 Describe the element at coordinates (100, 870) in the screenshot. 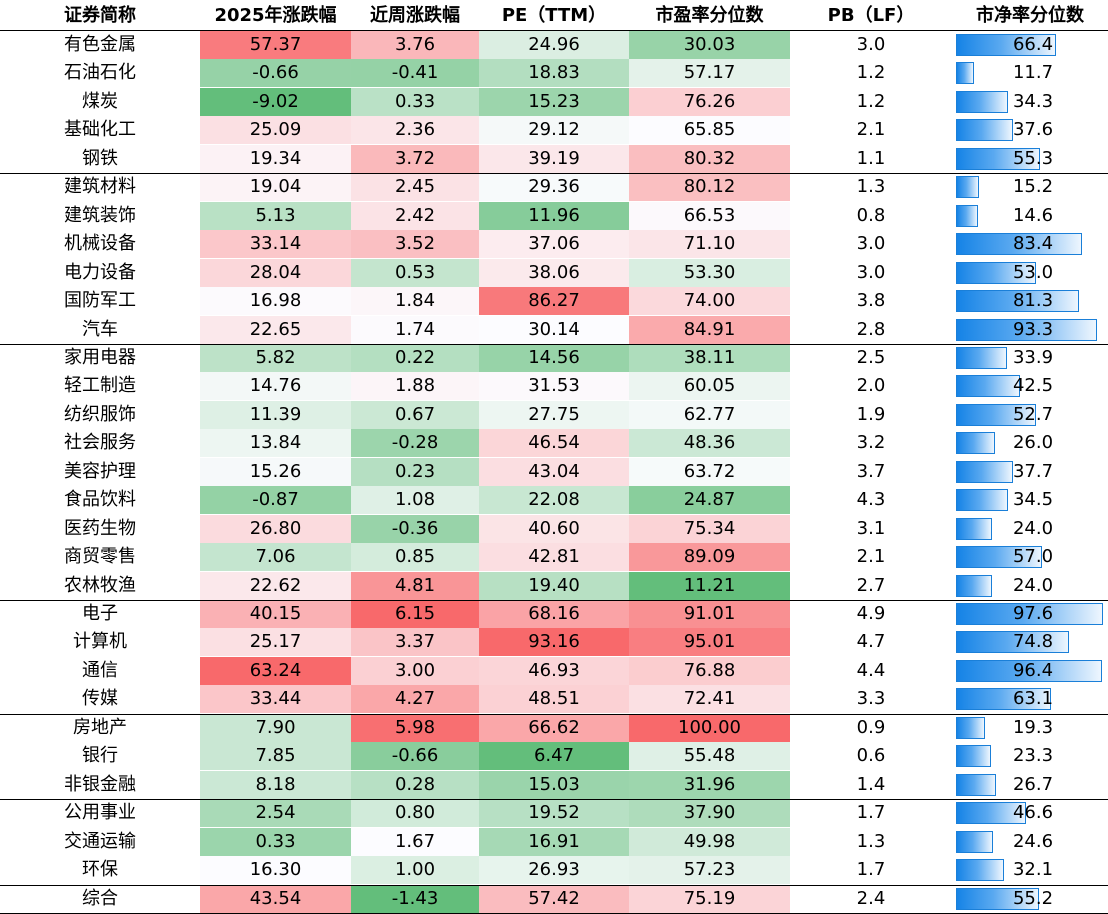

I see `industry-name-cell: 环保` at that location.